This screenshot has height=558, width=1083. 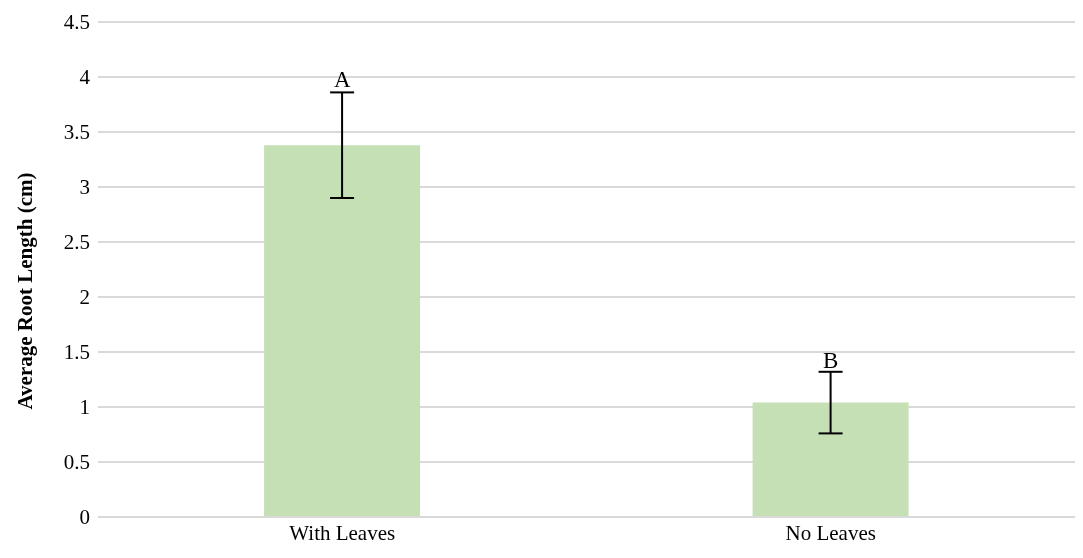 I want to click on y-tick-label: 2.5, so click(x=76, y=242).